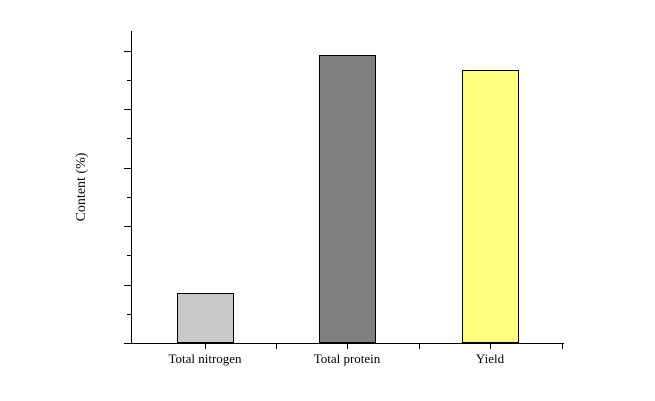 The width and height of the screenshot is (655, 401). I want to click on y-axis-line, so click(131, 187).